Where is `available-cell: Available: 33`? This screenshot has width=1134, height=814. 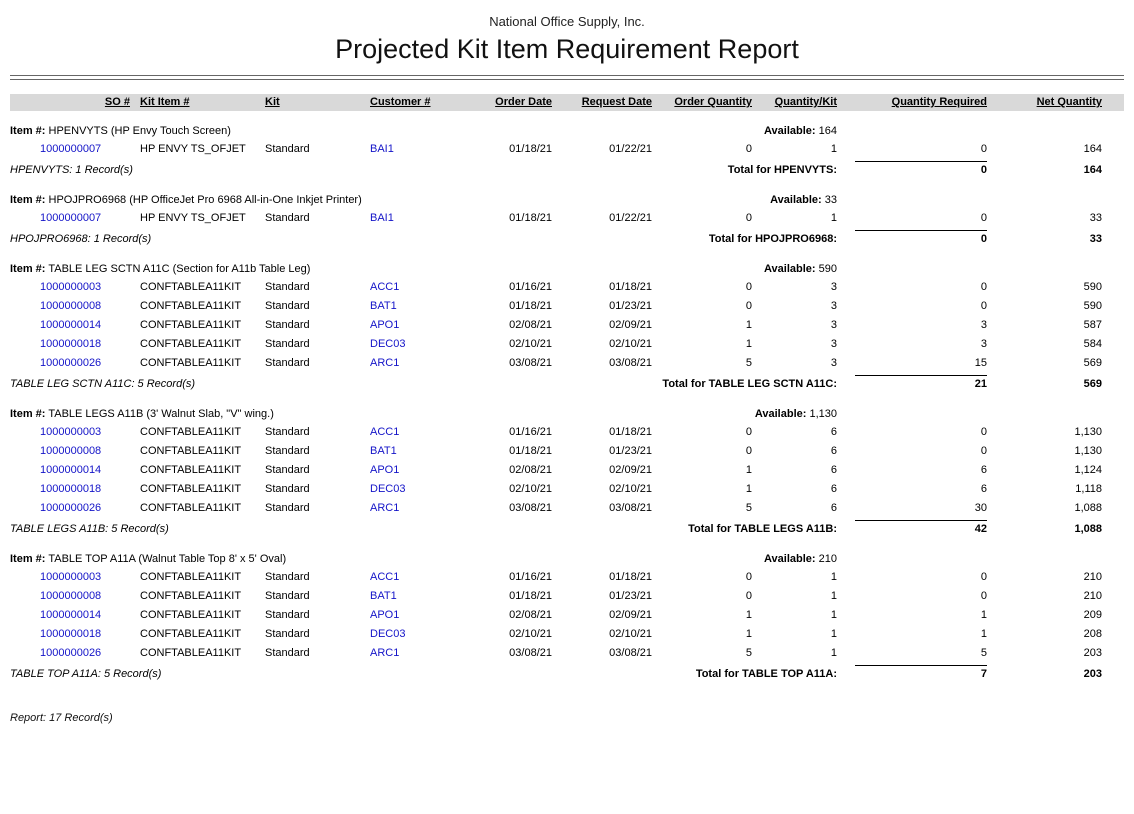
available-cell: Available: 33 is located at coordinates (762, 200).